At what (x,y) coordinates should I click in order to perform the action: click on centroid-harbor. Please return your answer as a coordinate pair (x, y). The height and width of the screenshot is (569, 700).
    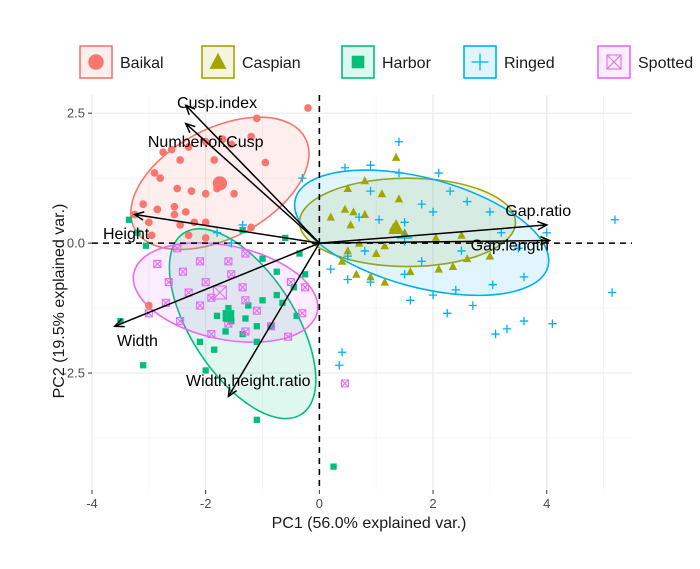
    Looking at the image, I should click on (228, 316).